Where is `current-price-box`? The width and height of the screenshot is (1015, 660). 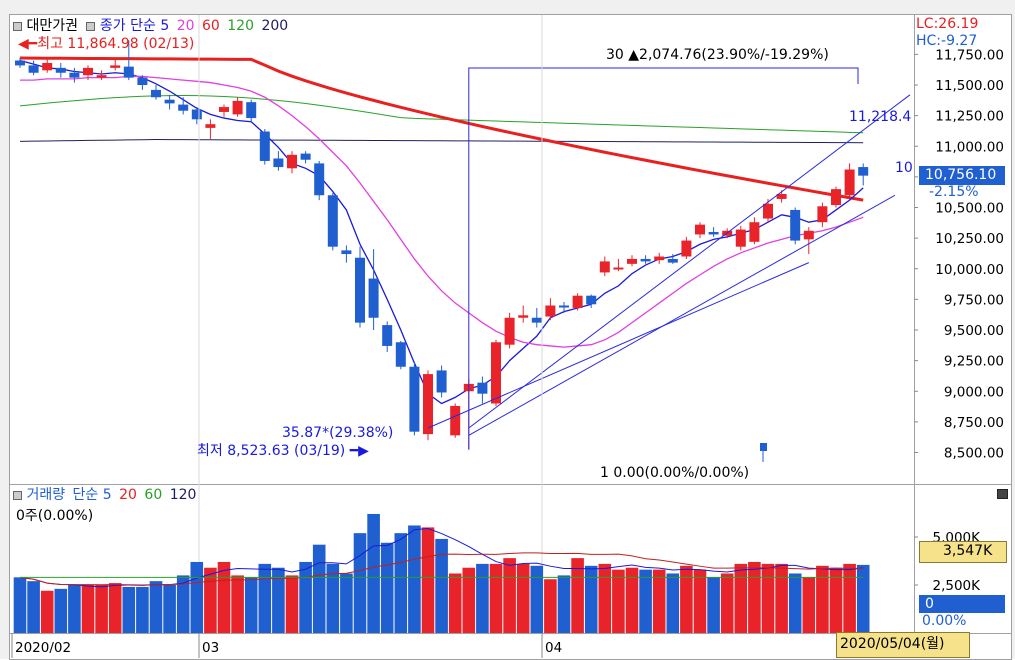
current-price-box is located at coordinates (962, 175).